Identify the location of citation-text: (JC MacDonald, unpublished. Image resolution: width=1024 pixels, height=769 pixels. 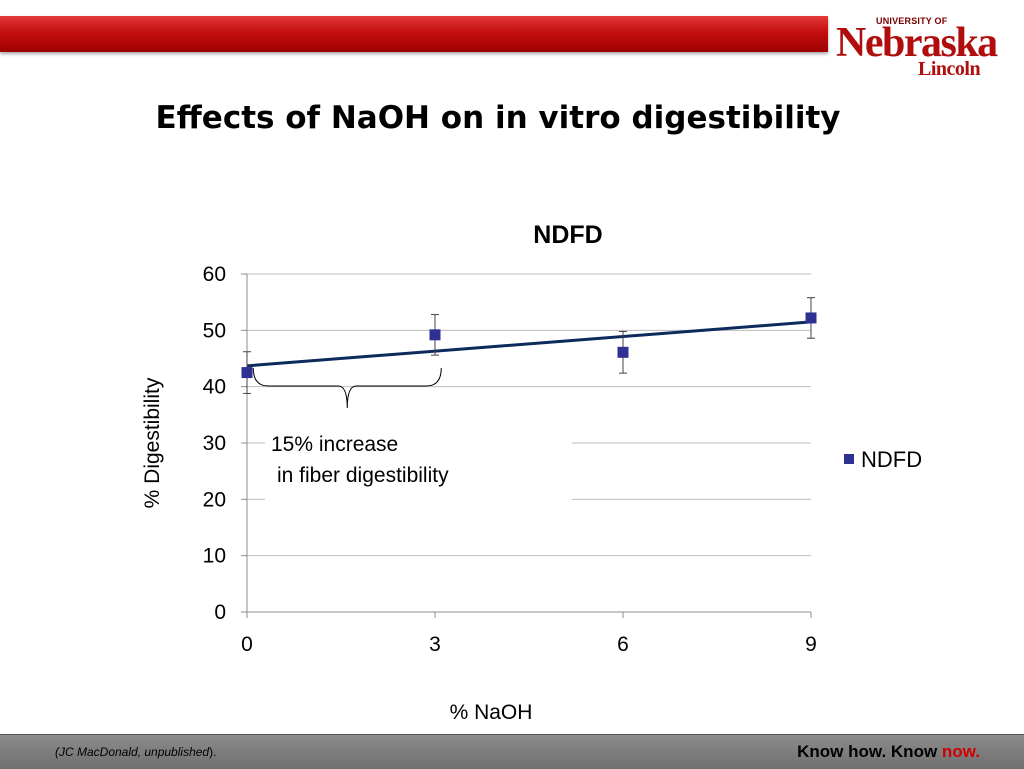
(132, 752).